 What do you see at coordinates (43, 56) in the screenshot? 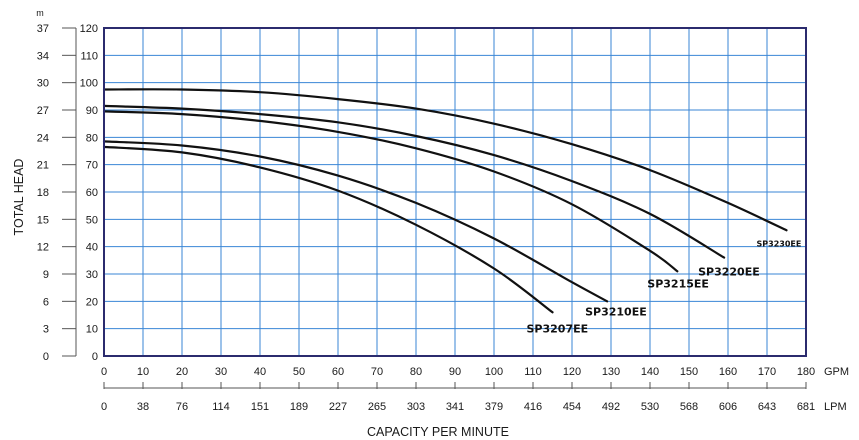
I see `y-tick-label-meters: 34` at bounding box center [43, 56].